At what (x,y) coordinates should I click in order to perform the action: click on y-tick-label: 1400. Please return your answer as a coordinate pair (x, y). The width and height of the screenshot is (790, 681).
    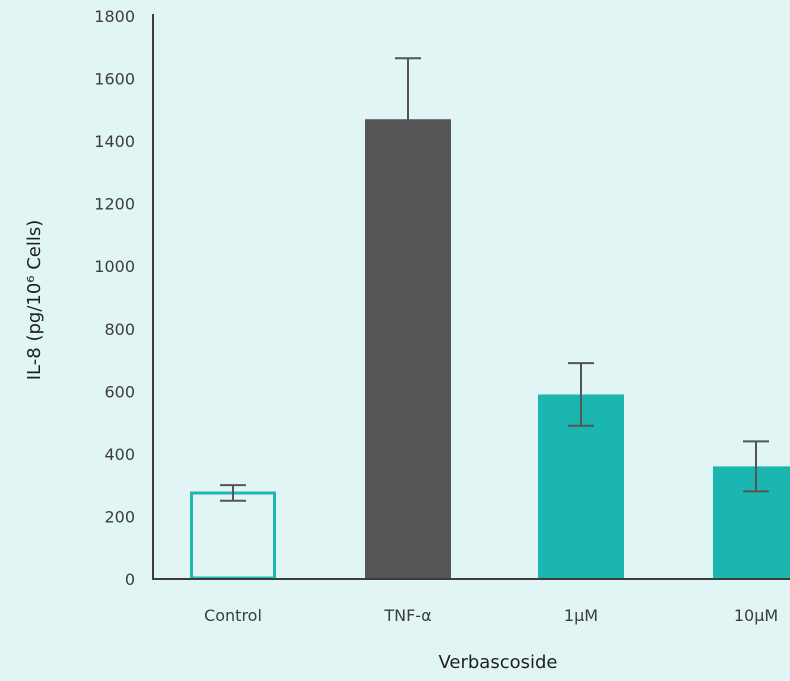
    Looking at the image, I should click on (114, 141).